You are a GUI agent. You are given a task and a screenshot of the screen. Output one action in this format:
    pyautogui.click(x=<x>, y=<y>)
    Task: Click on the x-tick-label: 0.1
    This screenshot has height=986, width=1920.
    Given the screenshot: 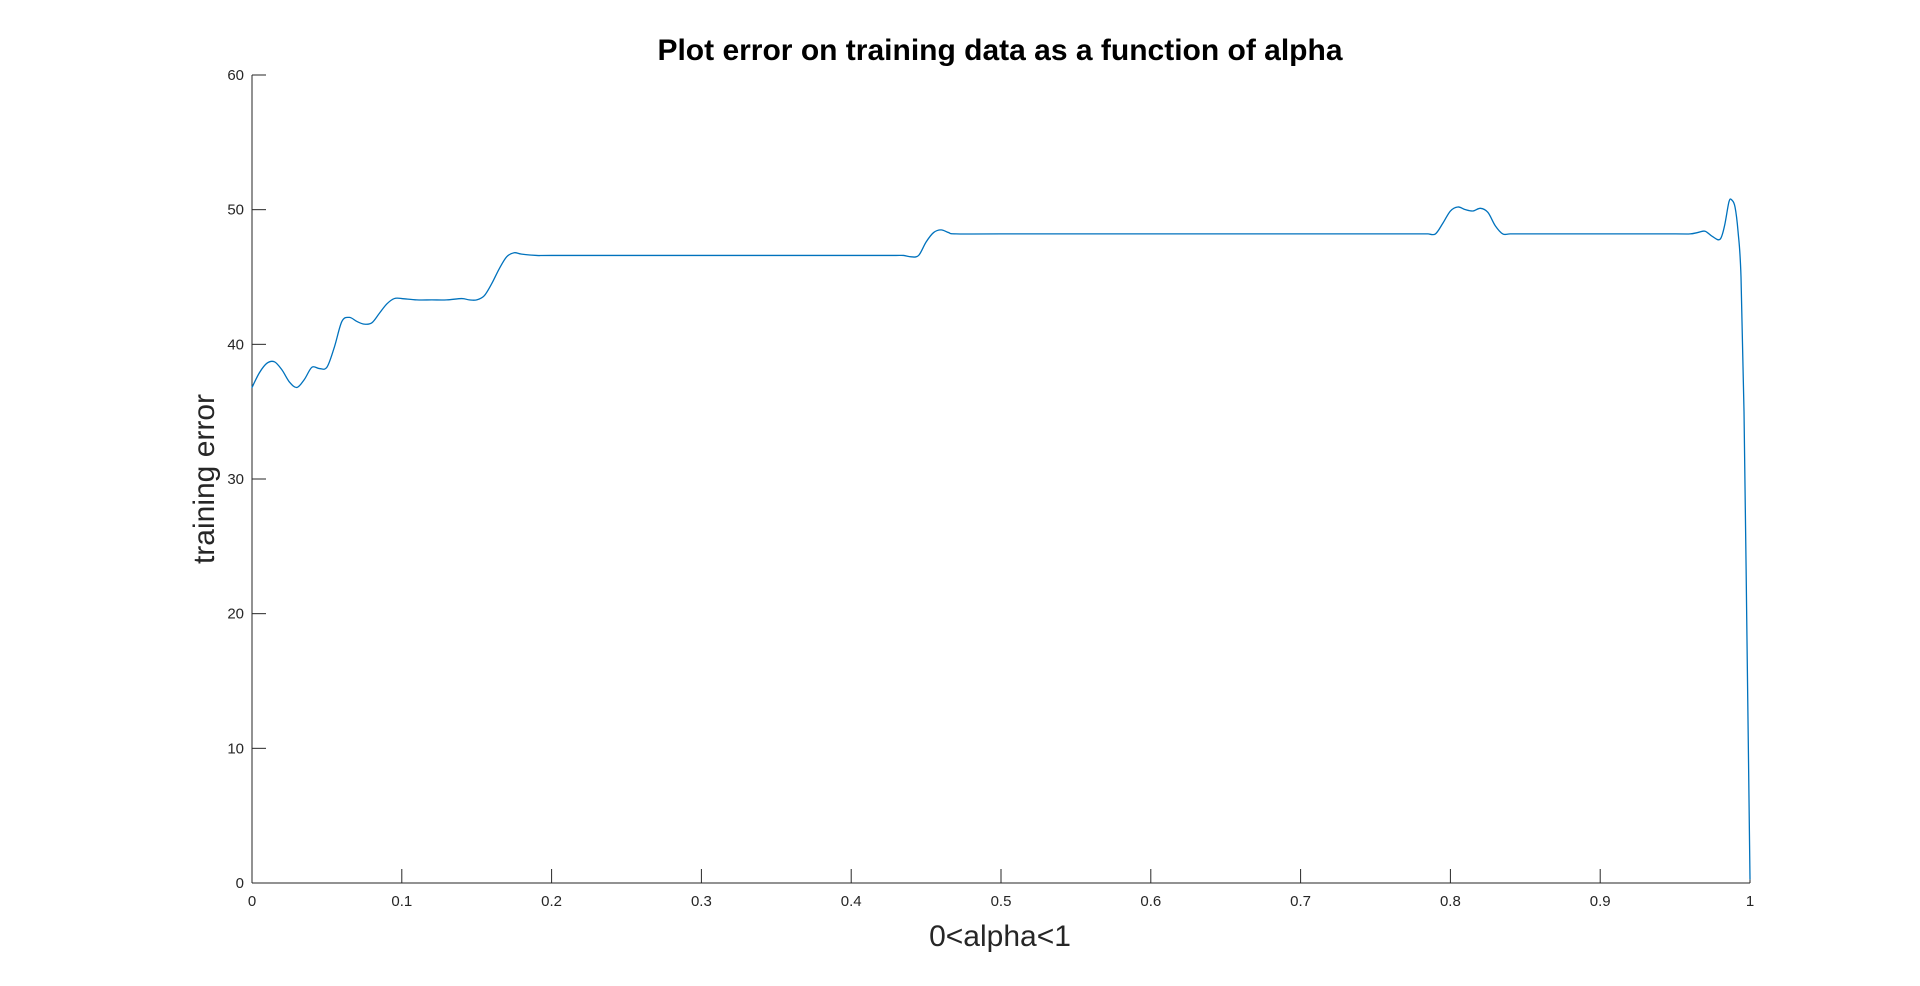 What is the action you would take?
    pyautogui.click(x=401, y=901)
    